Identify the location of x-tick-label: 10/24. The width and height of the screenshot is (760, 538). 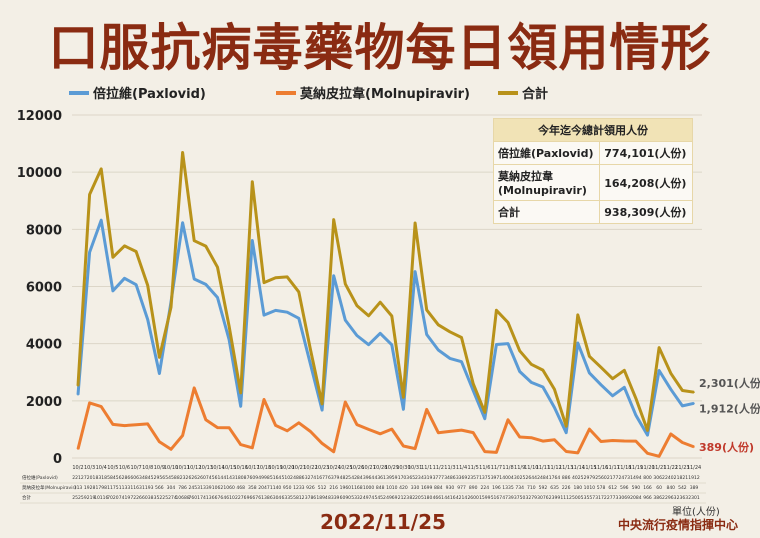
(333, 468).